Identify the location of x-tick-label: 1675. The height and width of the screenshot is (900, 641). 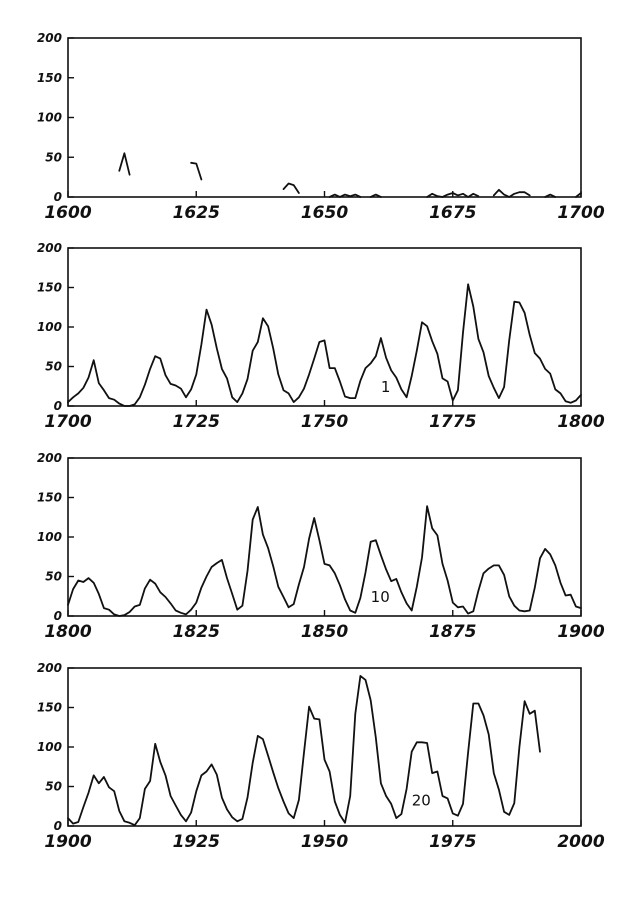
(452, 213).